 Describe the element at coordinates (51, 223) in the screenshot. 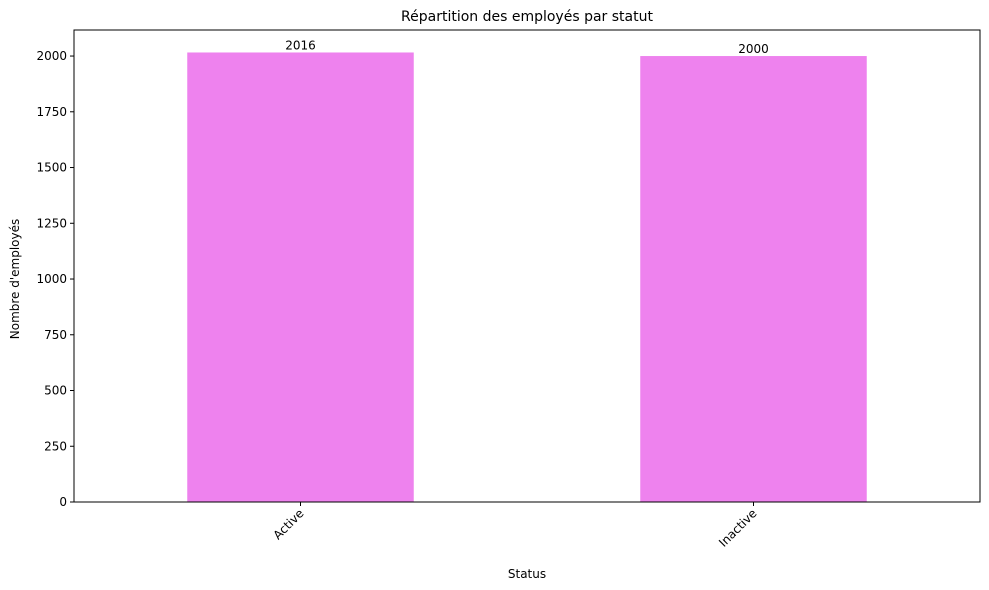

I see `y-tick-label: 1250` at that location.